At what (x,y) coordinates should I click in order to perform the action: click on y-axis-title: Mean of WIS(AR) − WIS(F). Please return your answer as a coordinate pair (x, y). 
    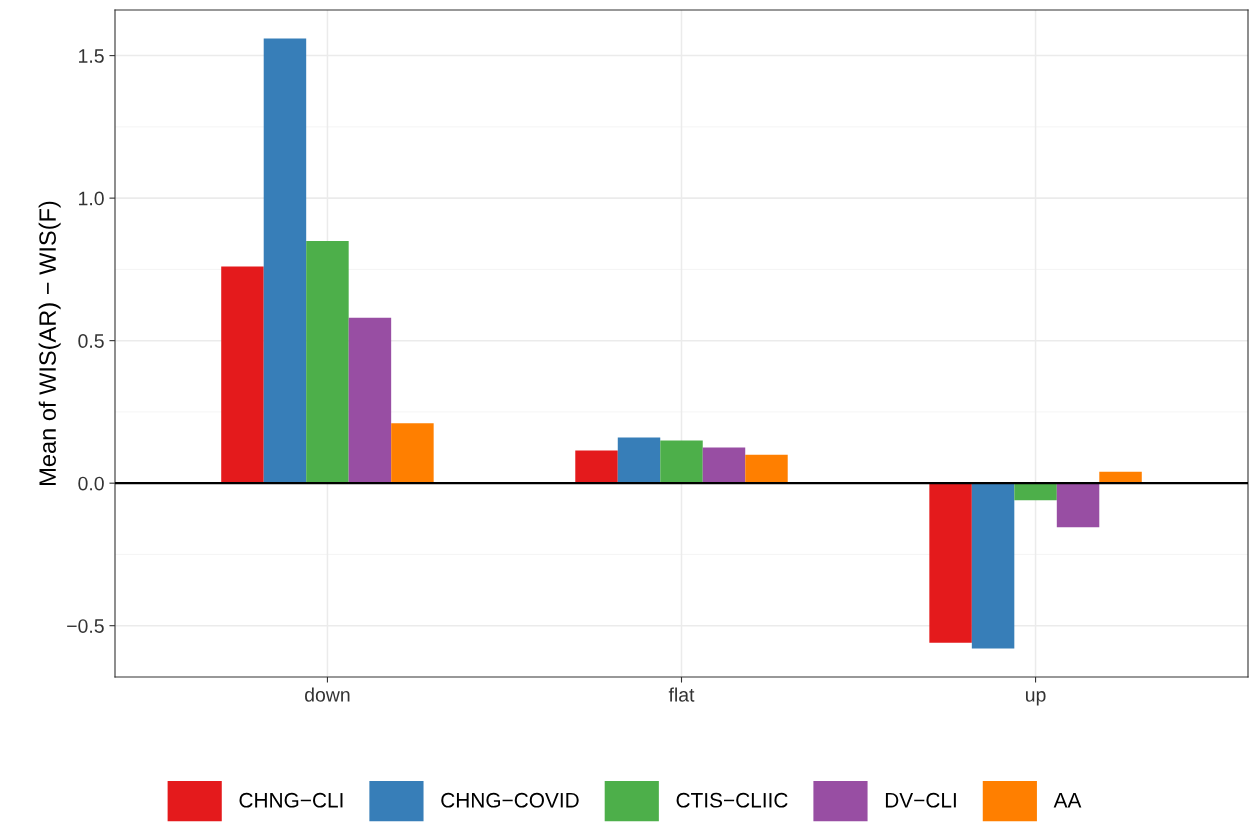
    Looking at the image, I should click on (49, 343).